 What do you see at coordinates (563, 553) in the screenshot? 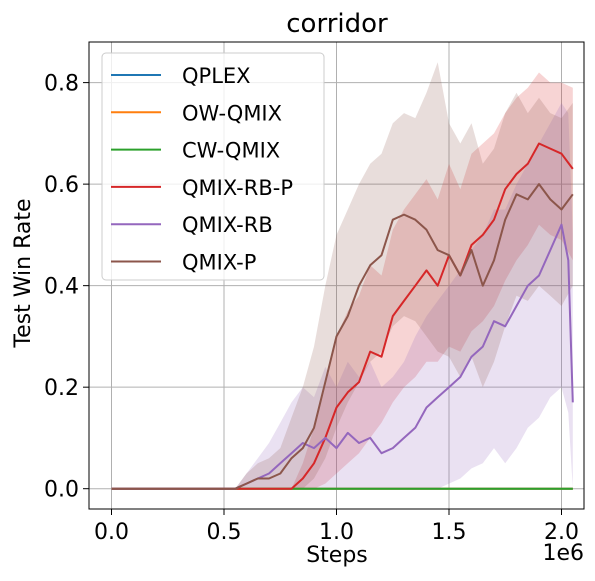
I see `x-axis-offset-label: 1e6` at bounding box center [563, 553].